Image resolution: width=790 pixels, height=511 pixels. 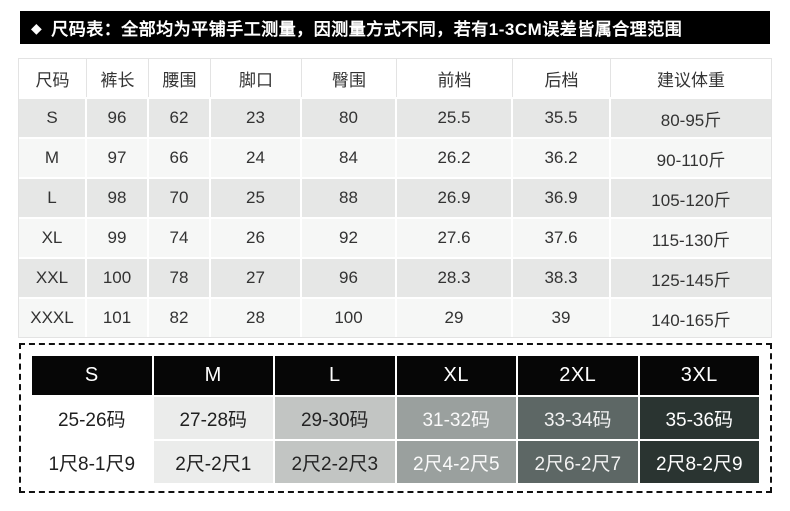 What do you see at coordinates (53, 237) in the screenshot?
I see `cell: XL` at bounding box center [53, 237].